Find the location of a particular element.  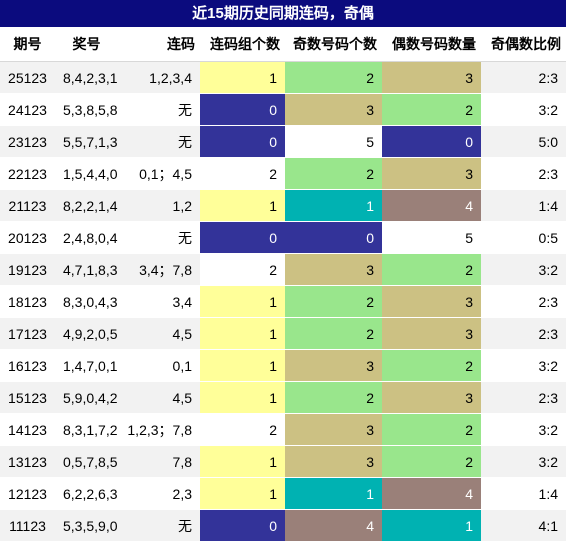

table-cell: 25123 is located at coordinates (27, 77).